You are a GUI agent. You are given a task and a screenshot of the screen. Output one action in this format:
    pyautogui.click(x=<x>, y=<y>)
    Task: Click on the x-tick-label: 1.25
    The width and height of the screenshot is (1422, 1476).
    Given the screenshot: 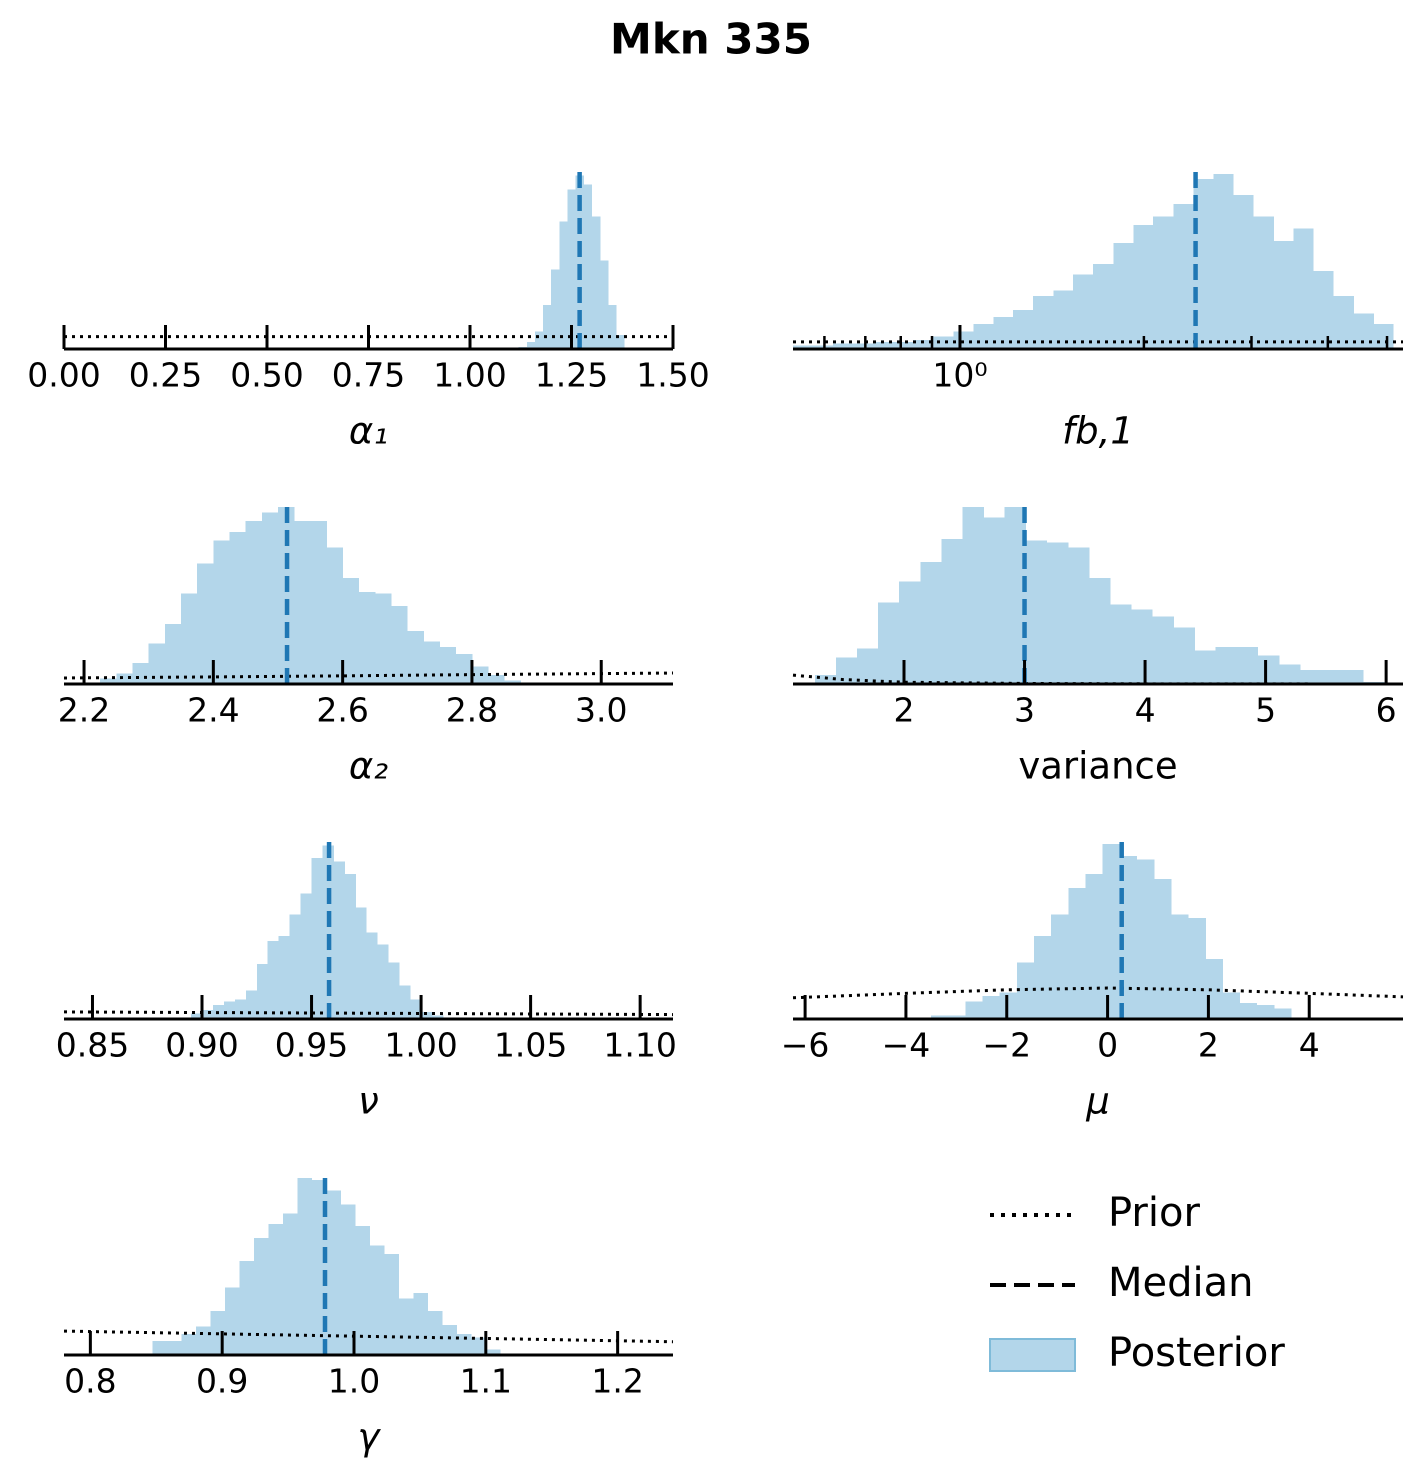 What is the action you would take?
    pyautogui.click(x=571, y=375)
    